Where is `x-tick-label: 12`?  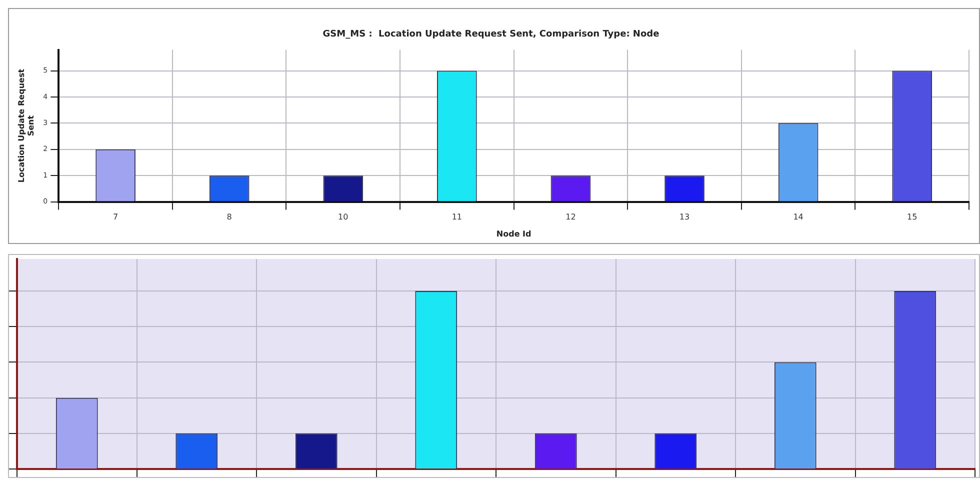 x-tick-label: 12 is located at coordinates (571, 217).